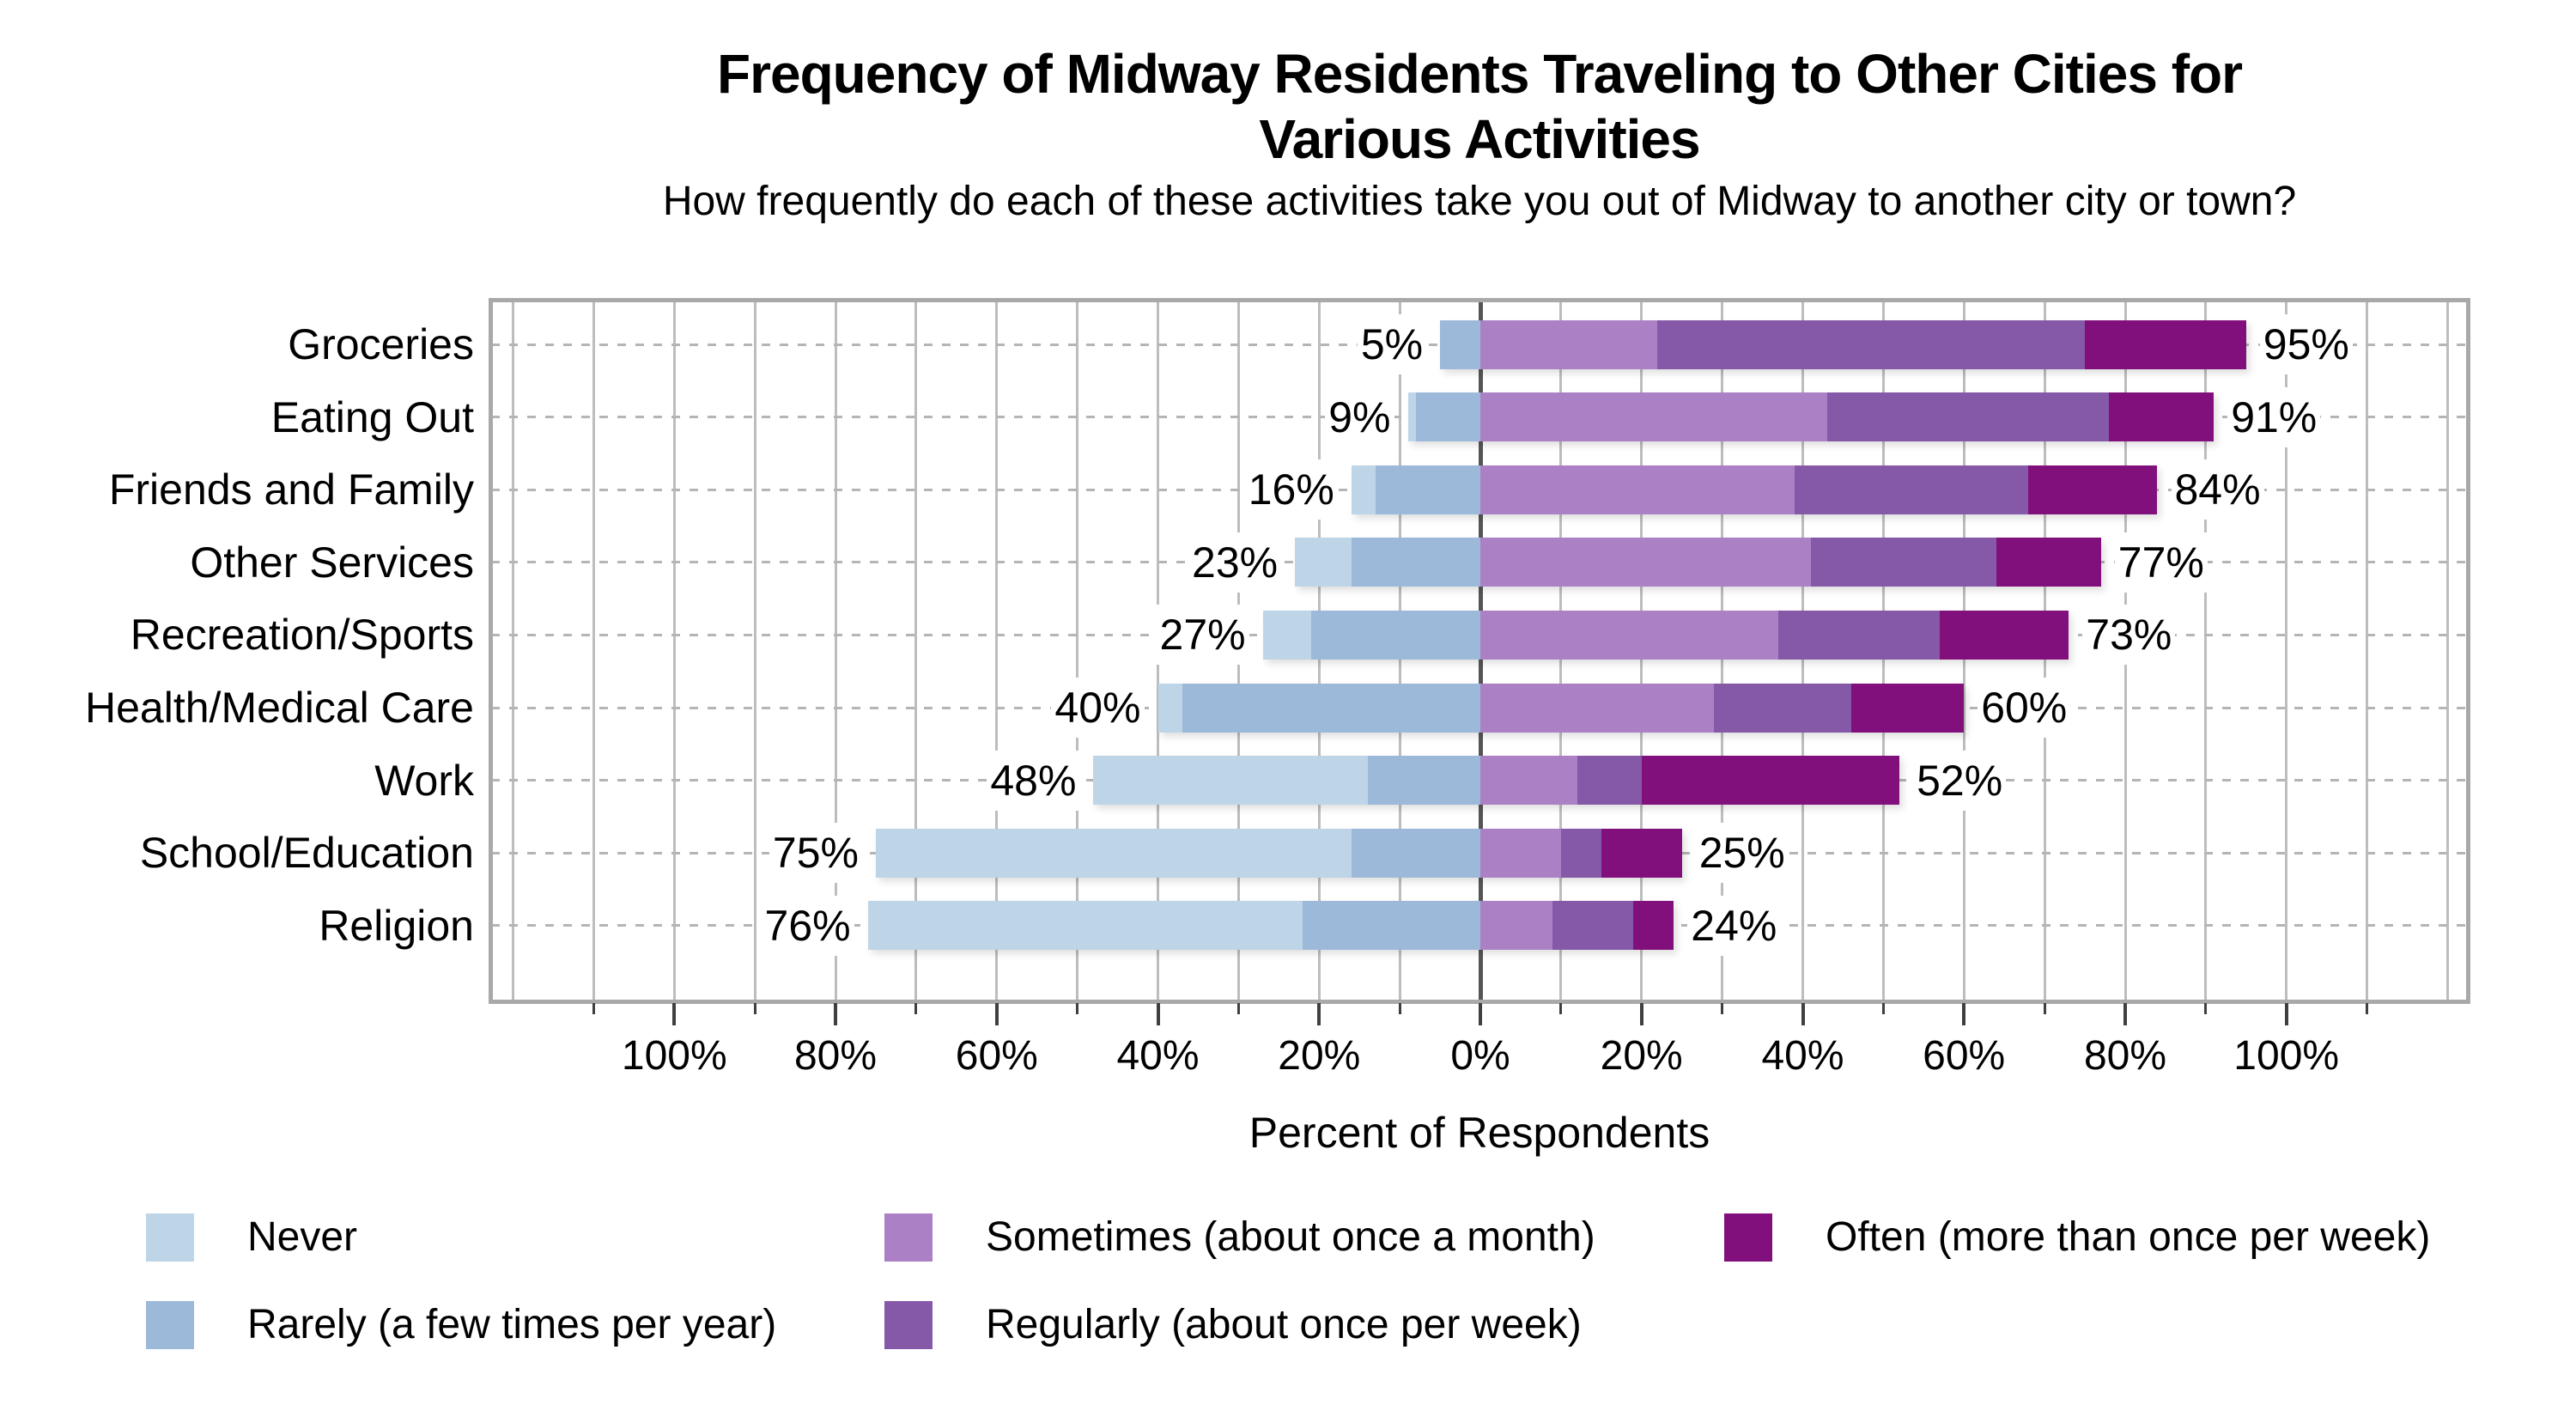 The width and height of the screenshot is (2576, 1417). I want to click on legend-item: Often (more than once per week), so click(2077, 1237).